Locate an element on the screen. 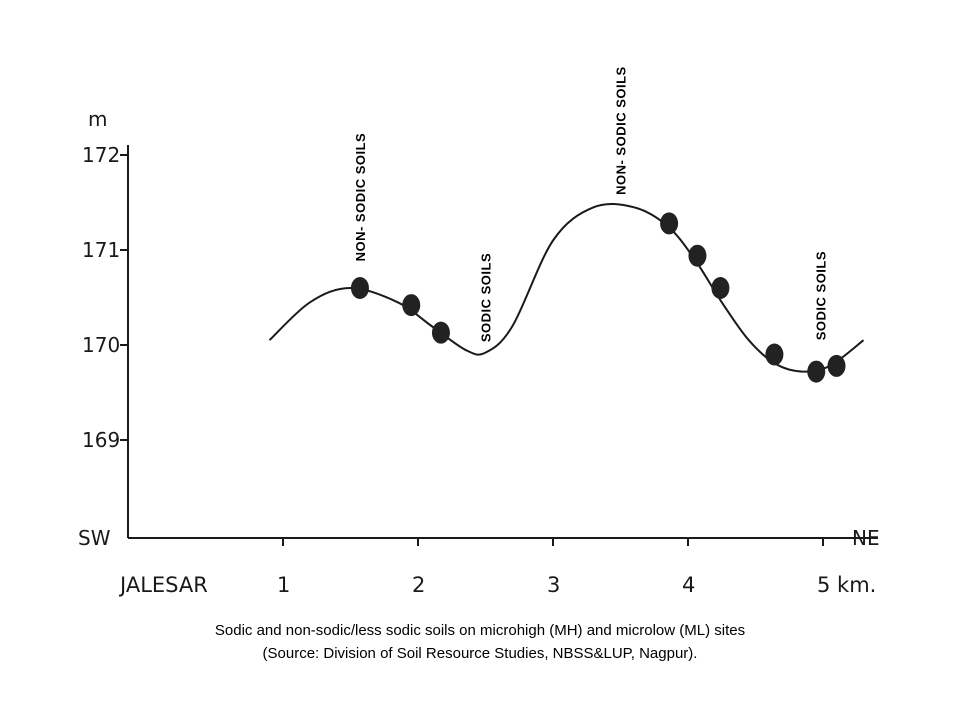 Image resolution: width=960 pixels, height=720 pixels. x-tick-label: 4 is located at coordinates (688, 585).